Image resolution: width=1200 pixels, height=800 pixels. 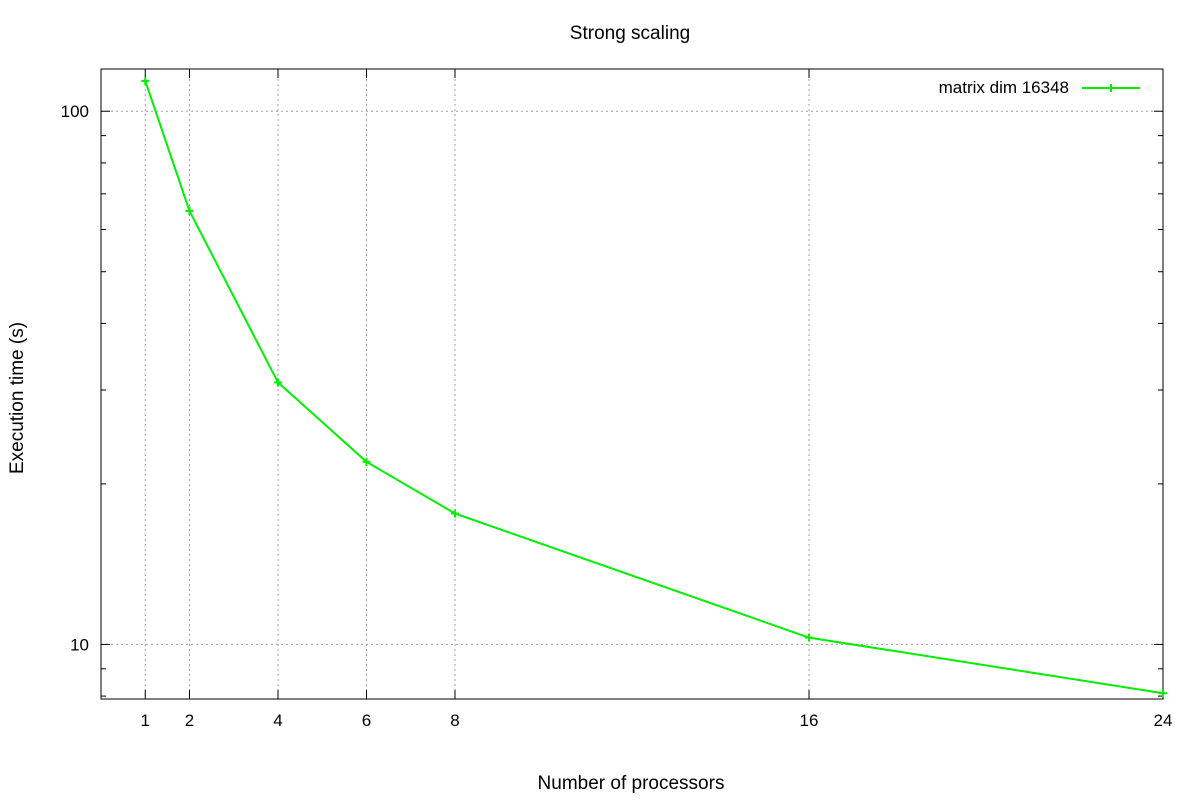 What do you see at coordinates (145, 720) in the screenshot?
I see `x-tick-label: 1` at bounding box center [145, 720].